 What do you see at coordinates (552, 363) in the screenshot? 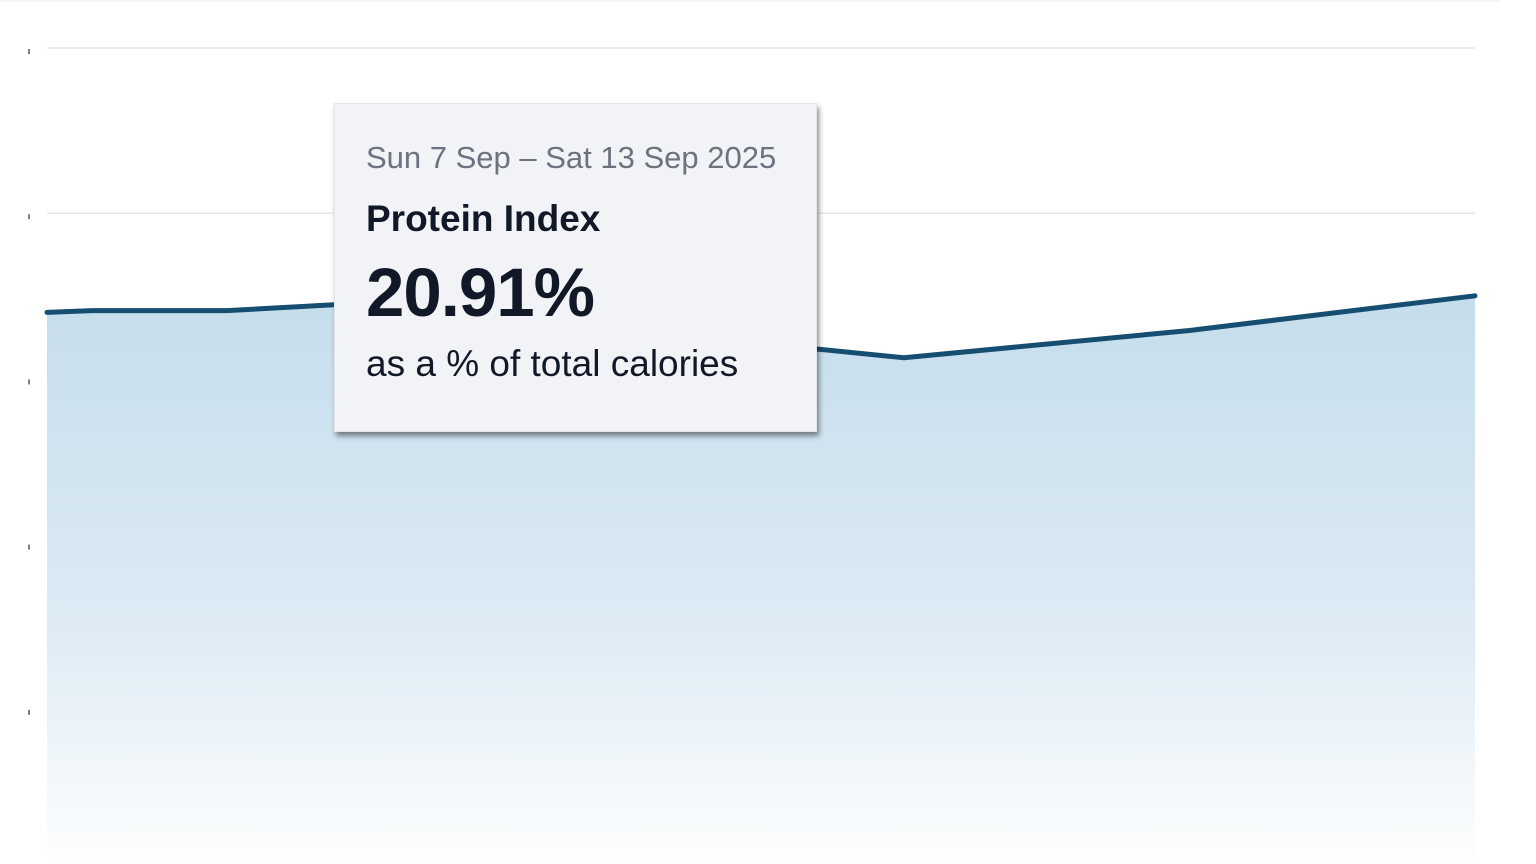
I see `tooltip-caption: as a % of total calories` at bounding box center [552, 363].